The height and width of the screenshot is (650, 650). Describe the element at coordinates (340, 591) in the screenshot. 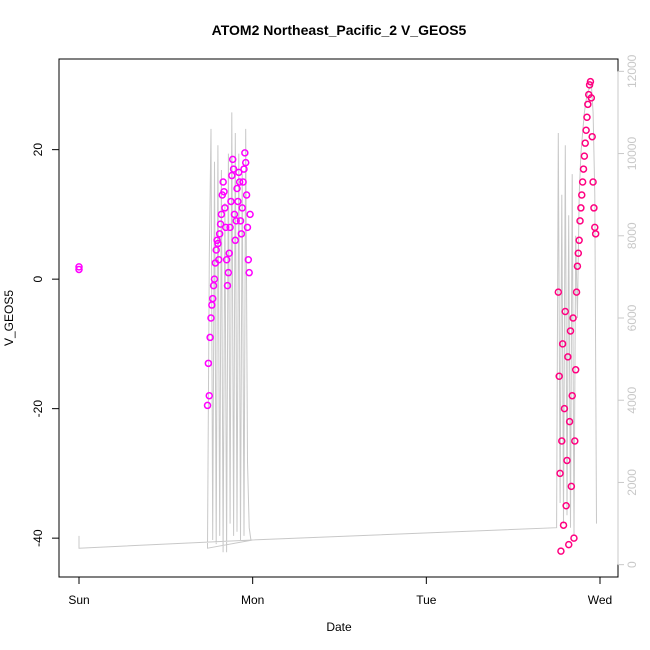

I see `x-axis: Sun Mon Tue Wed` at that location.